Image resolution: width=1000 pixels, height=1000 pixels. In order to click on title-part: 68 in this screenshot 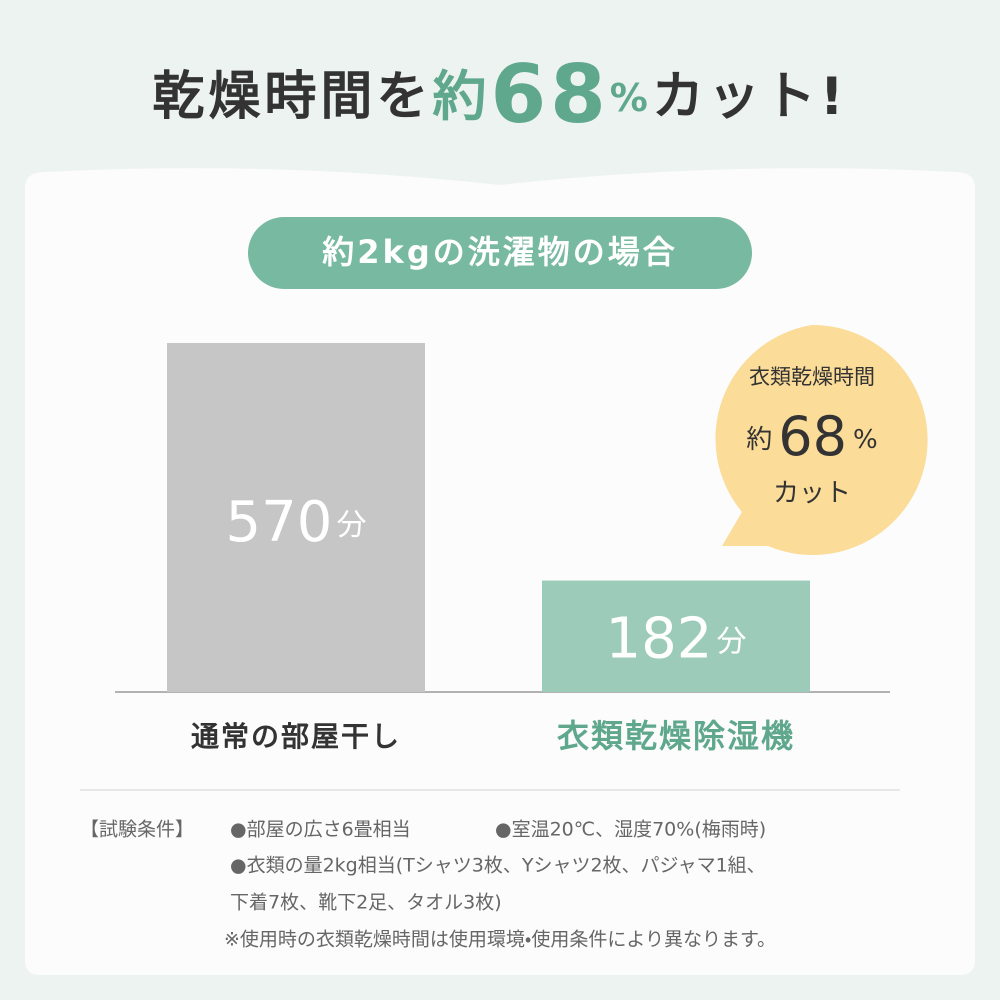, I will do `click(549, 94)`.